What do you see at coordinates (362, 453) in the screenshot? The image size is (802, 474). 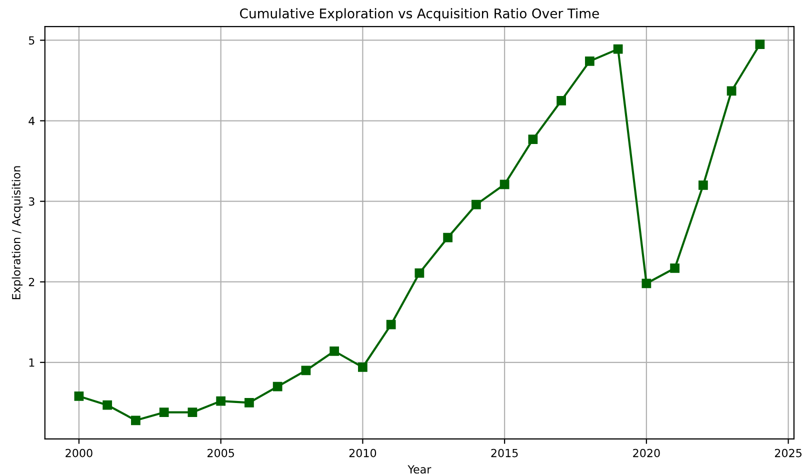 I see `x-tick-label: 2010` at bounding box center [362, 453].